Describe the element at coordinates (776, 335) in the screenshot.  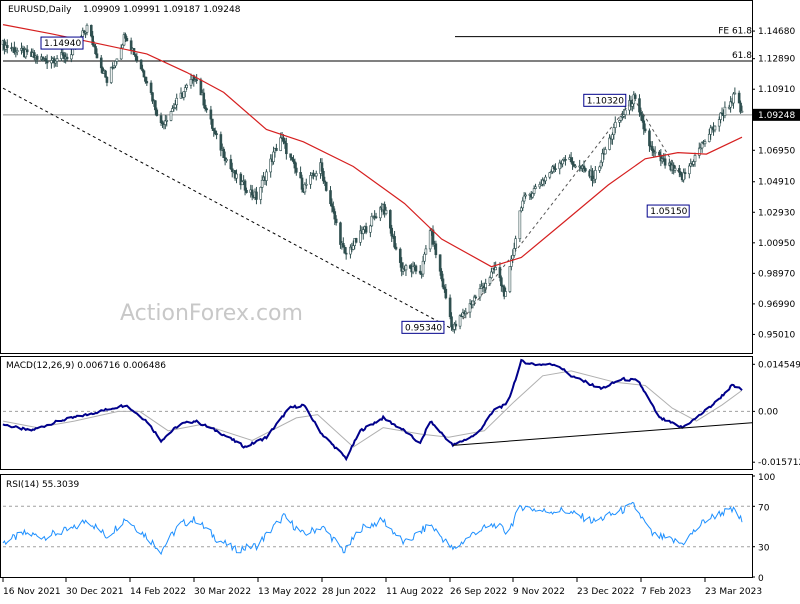
I see `price-tick-label: 0.95010` at that location.